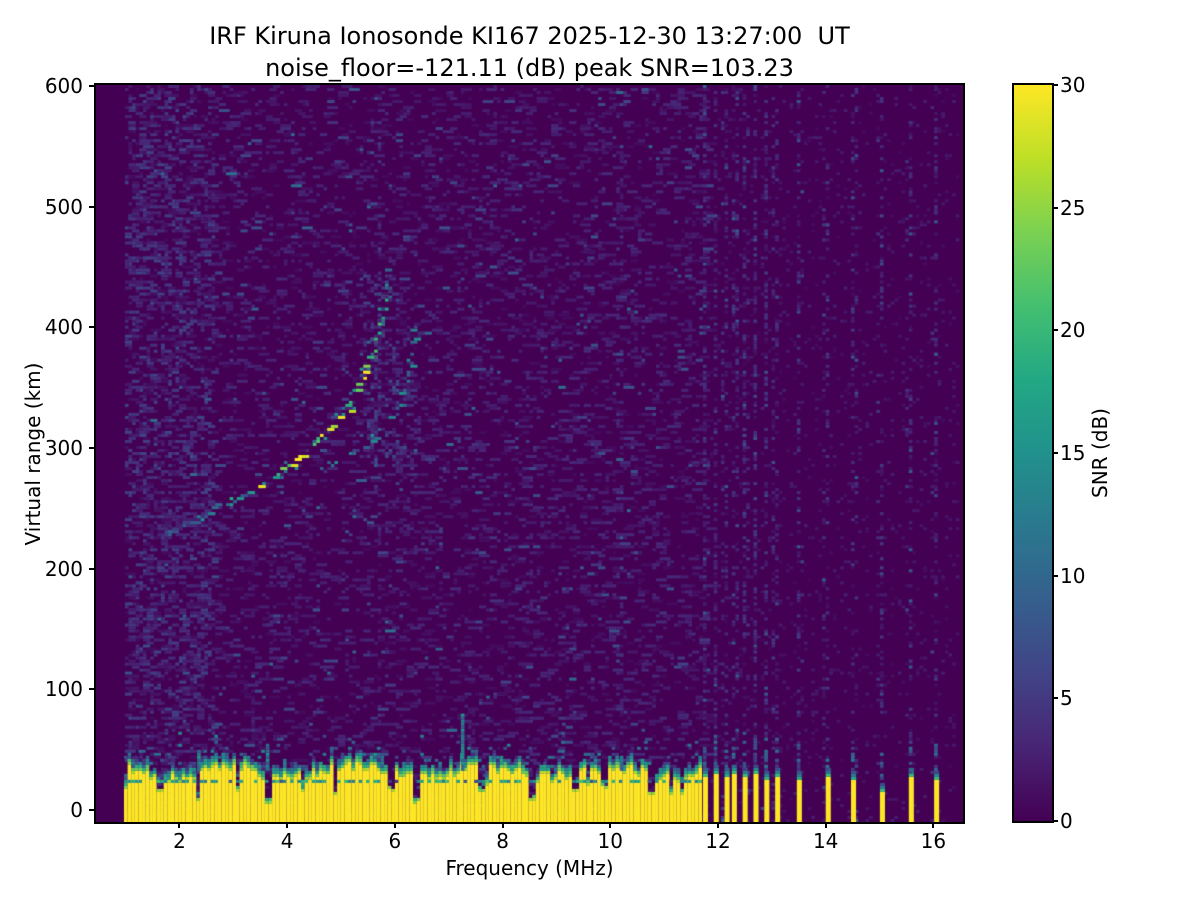  What do you see at coordinates (933, 841) in the screenshot?
I see `x-tick-label: 16` at bounding box center [933, 841].